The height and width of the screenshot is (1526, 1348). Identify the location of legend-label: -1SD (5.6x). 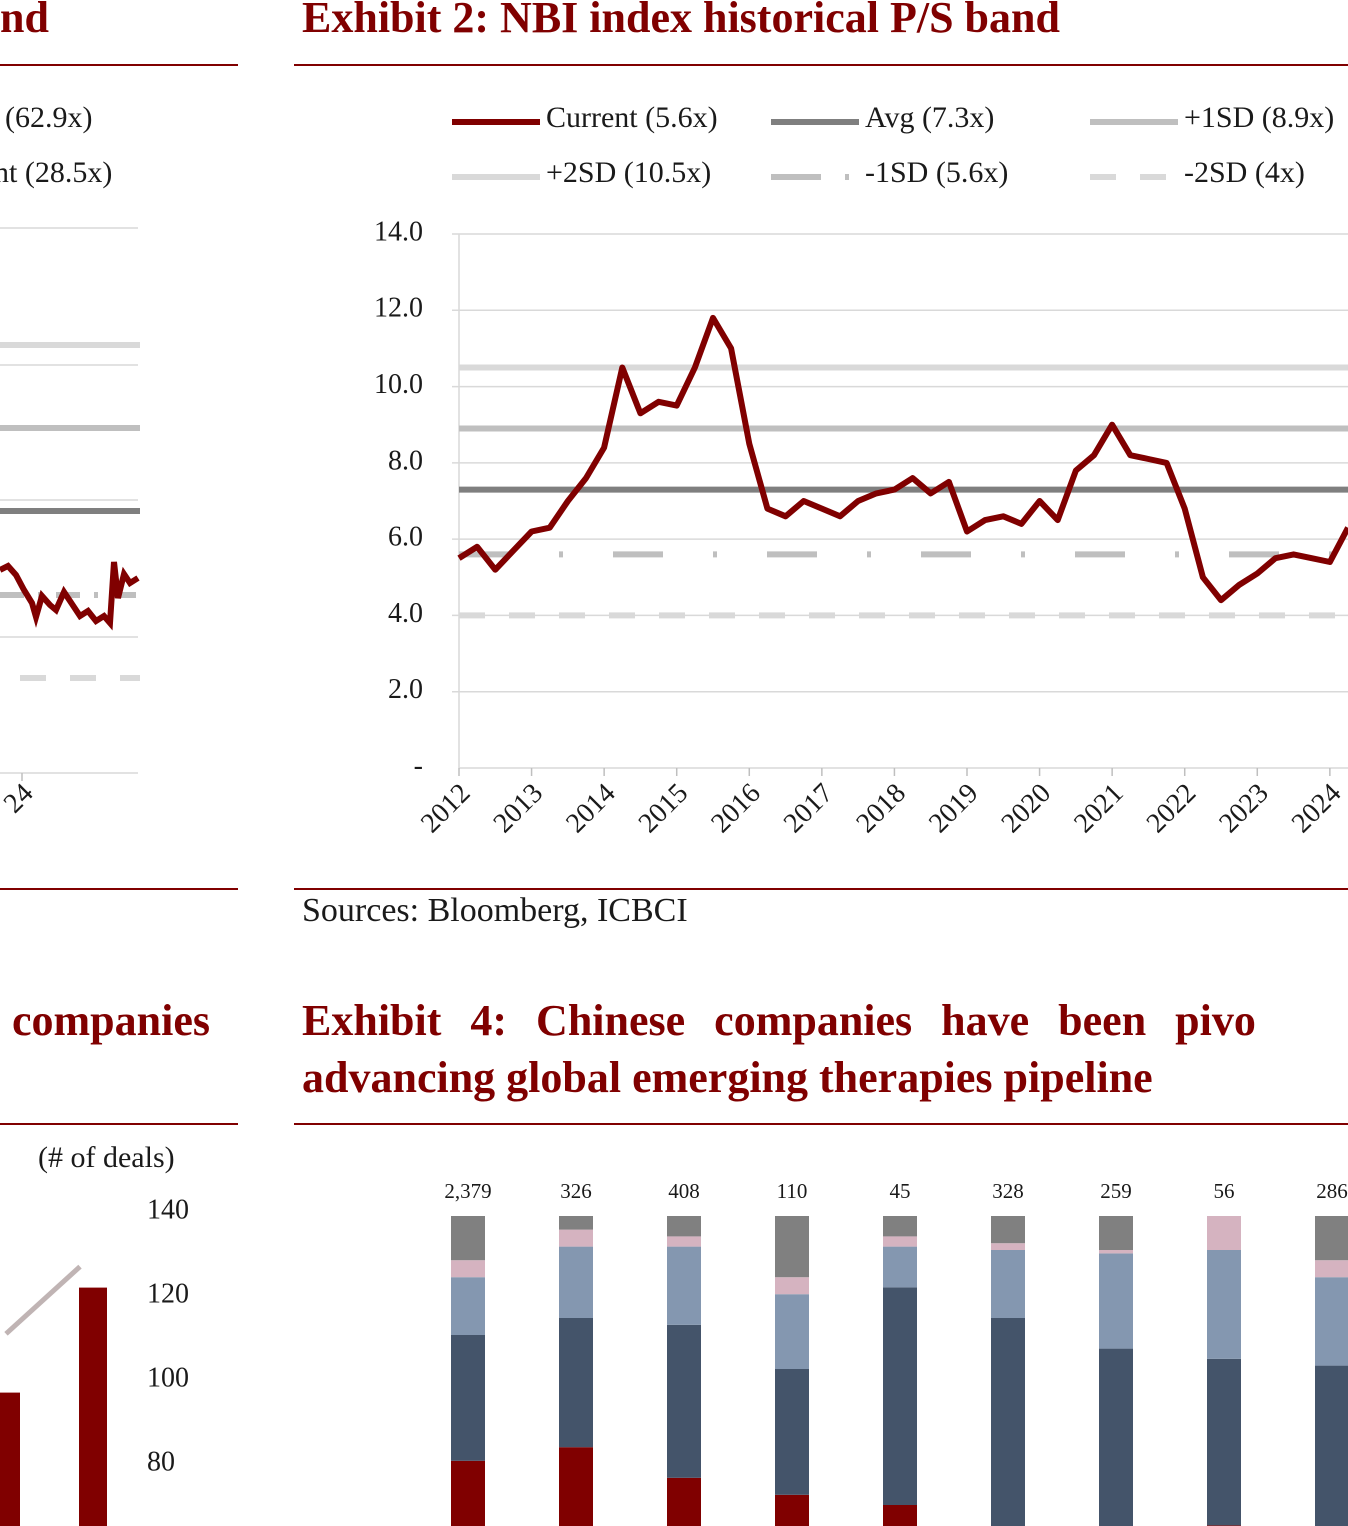
(936, 172).